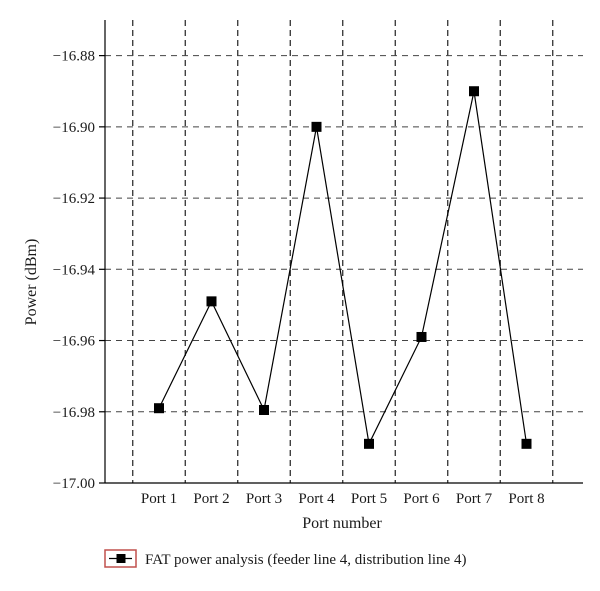 This screenshot has height=591, width=600. What do you see at coordinates (74, 128) in the screenshot?
I see `y-tick-label: −16.90` at bounding box center [74, 128].